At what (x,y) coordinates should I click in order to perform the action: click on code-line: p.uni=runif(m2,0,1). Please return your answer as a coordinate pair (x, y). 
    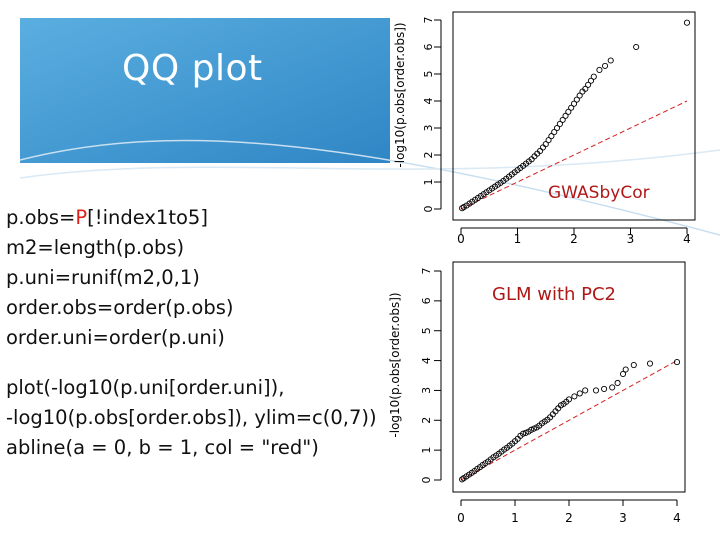
    Looking at the image, I should click on (103, 277).